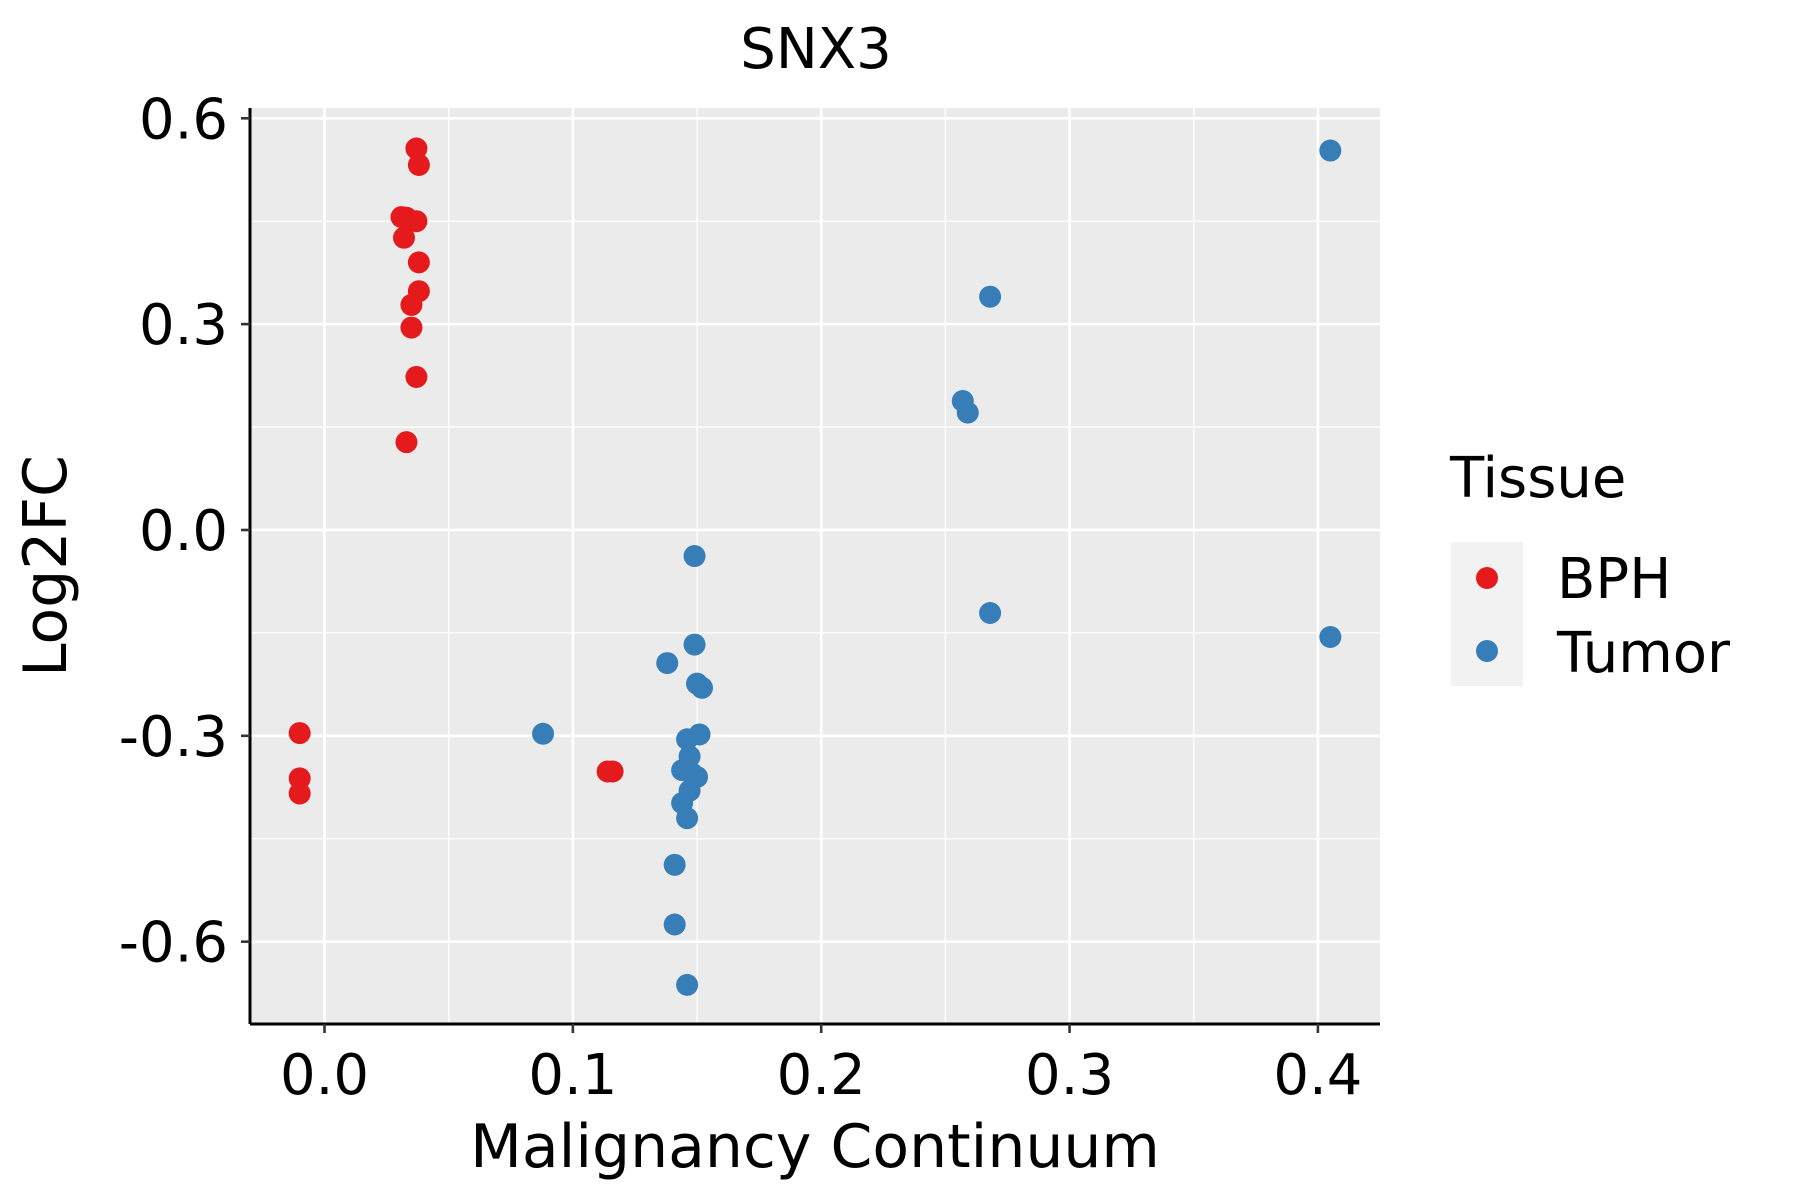 The width and height of the screenshot is (1800, 1200). Describe the element at coordinates (1487, 651) in the screenshot. I see `legend-marker-tumor` at that location.